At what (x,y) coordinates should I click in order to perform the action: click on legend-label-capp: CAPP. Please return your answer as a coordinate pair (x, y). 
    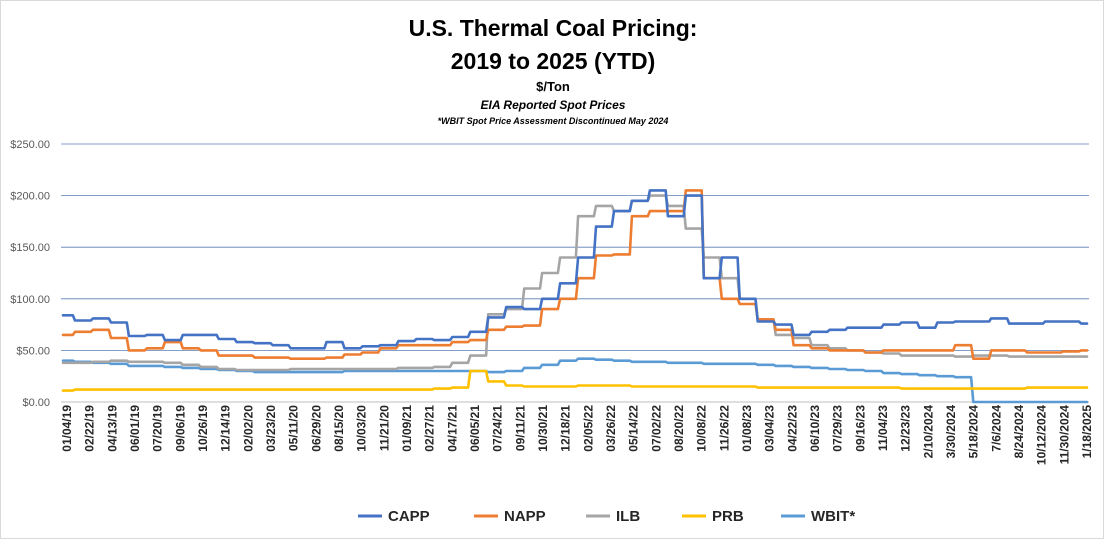
    Looking at the image, I should click on (409, 516).